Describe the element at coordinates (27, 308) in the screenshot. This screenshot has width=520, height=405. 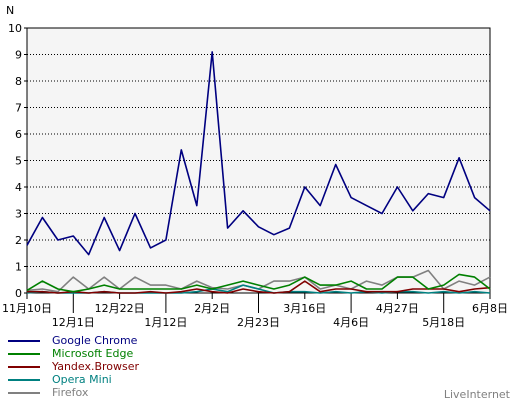
I see `x-tick-label: 11月10日` at that location.